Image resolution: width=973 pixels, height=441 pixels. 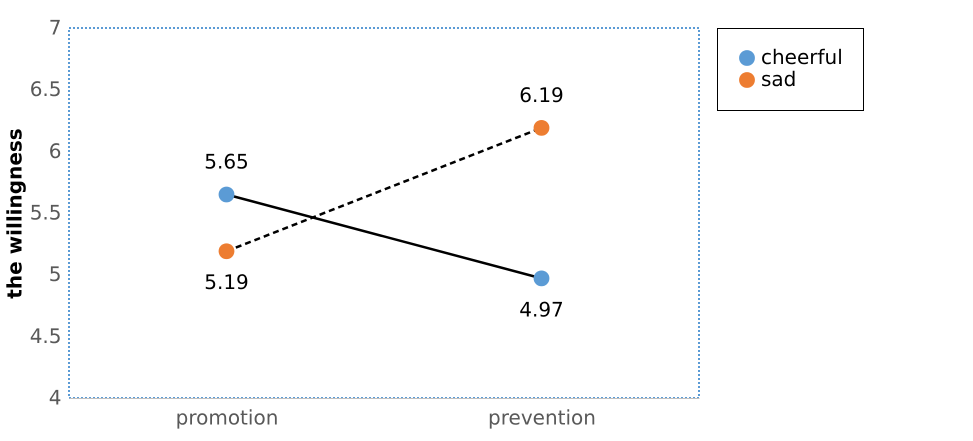 I want to click on x-tick-label: promotion, so click(x=227, y=418).